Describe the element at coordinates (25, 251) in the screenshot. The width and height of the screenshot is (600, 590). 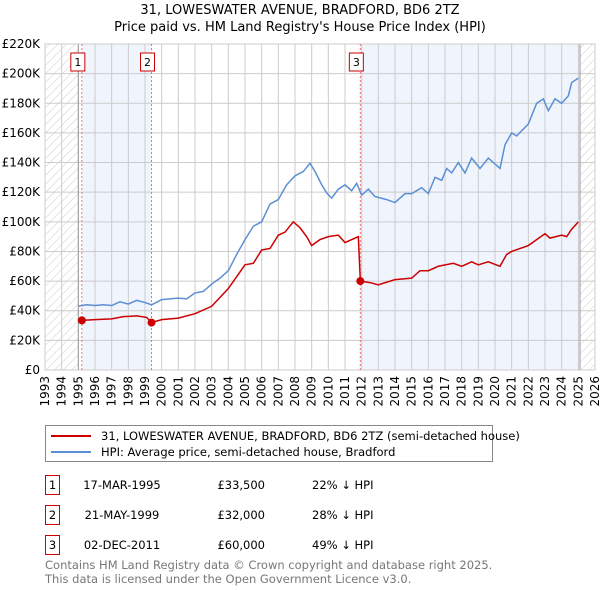
I see `y-tick-label: £80K` at that location.